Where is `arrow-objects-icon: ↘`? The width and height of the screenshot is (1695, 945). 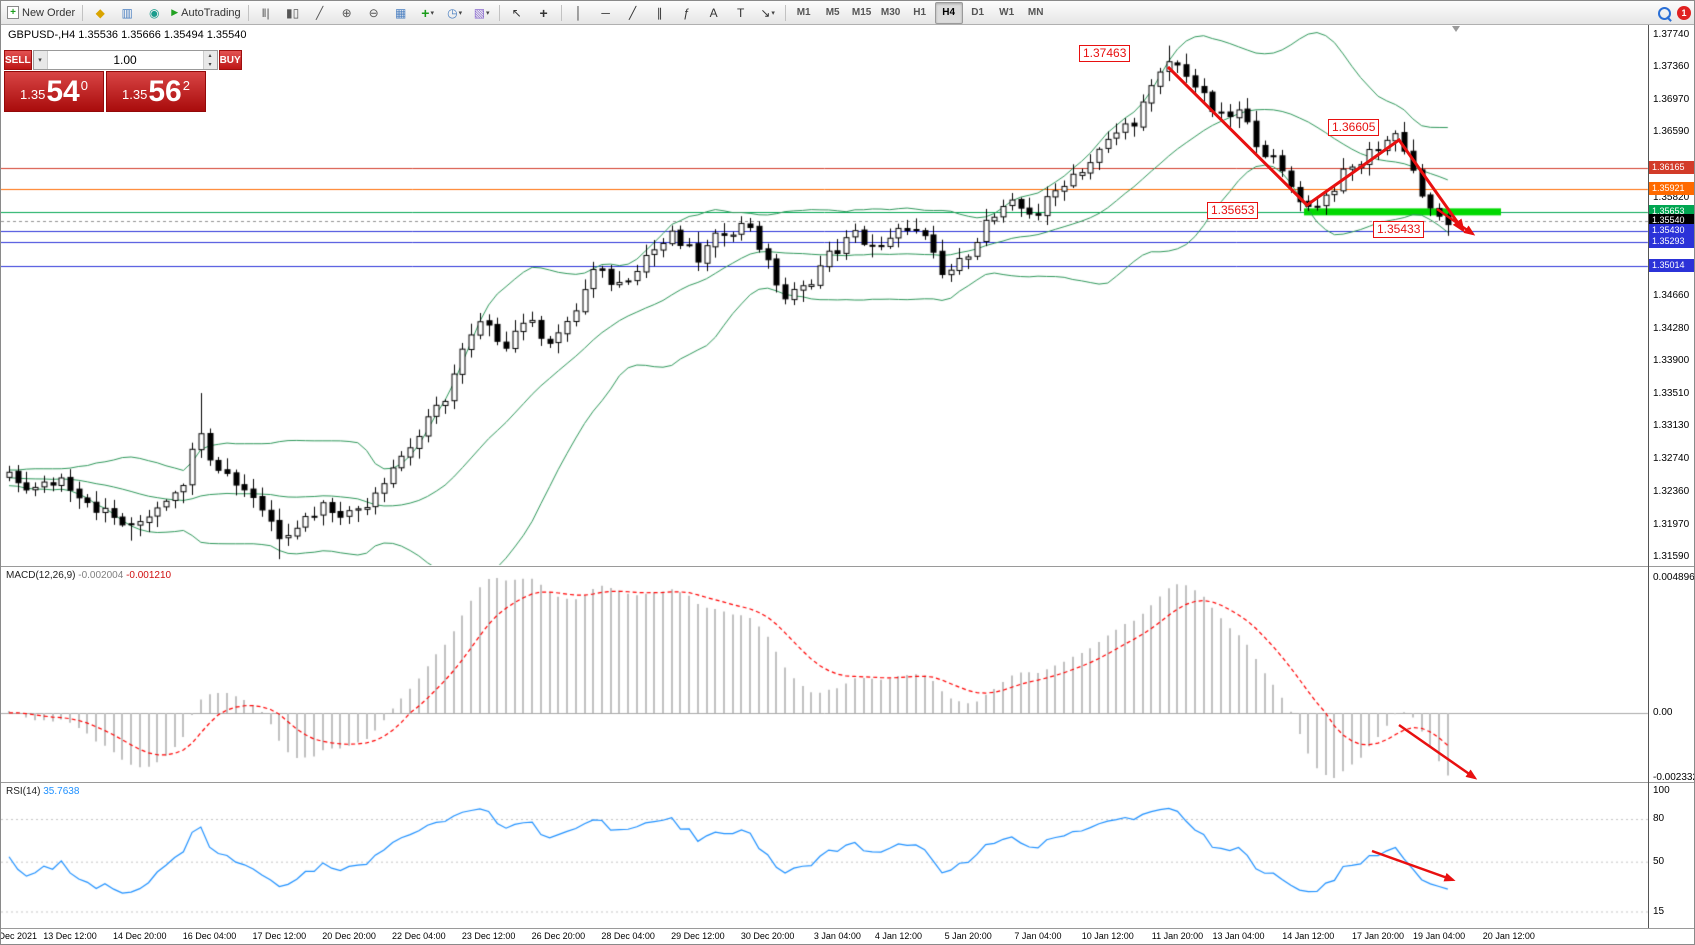
arrow-objects-icon: ↘ is located at coordinates (765, 12).